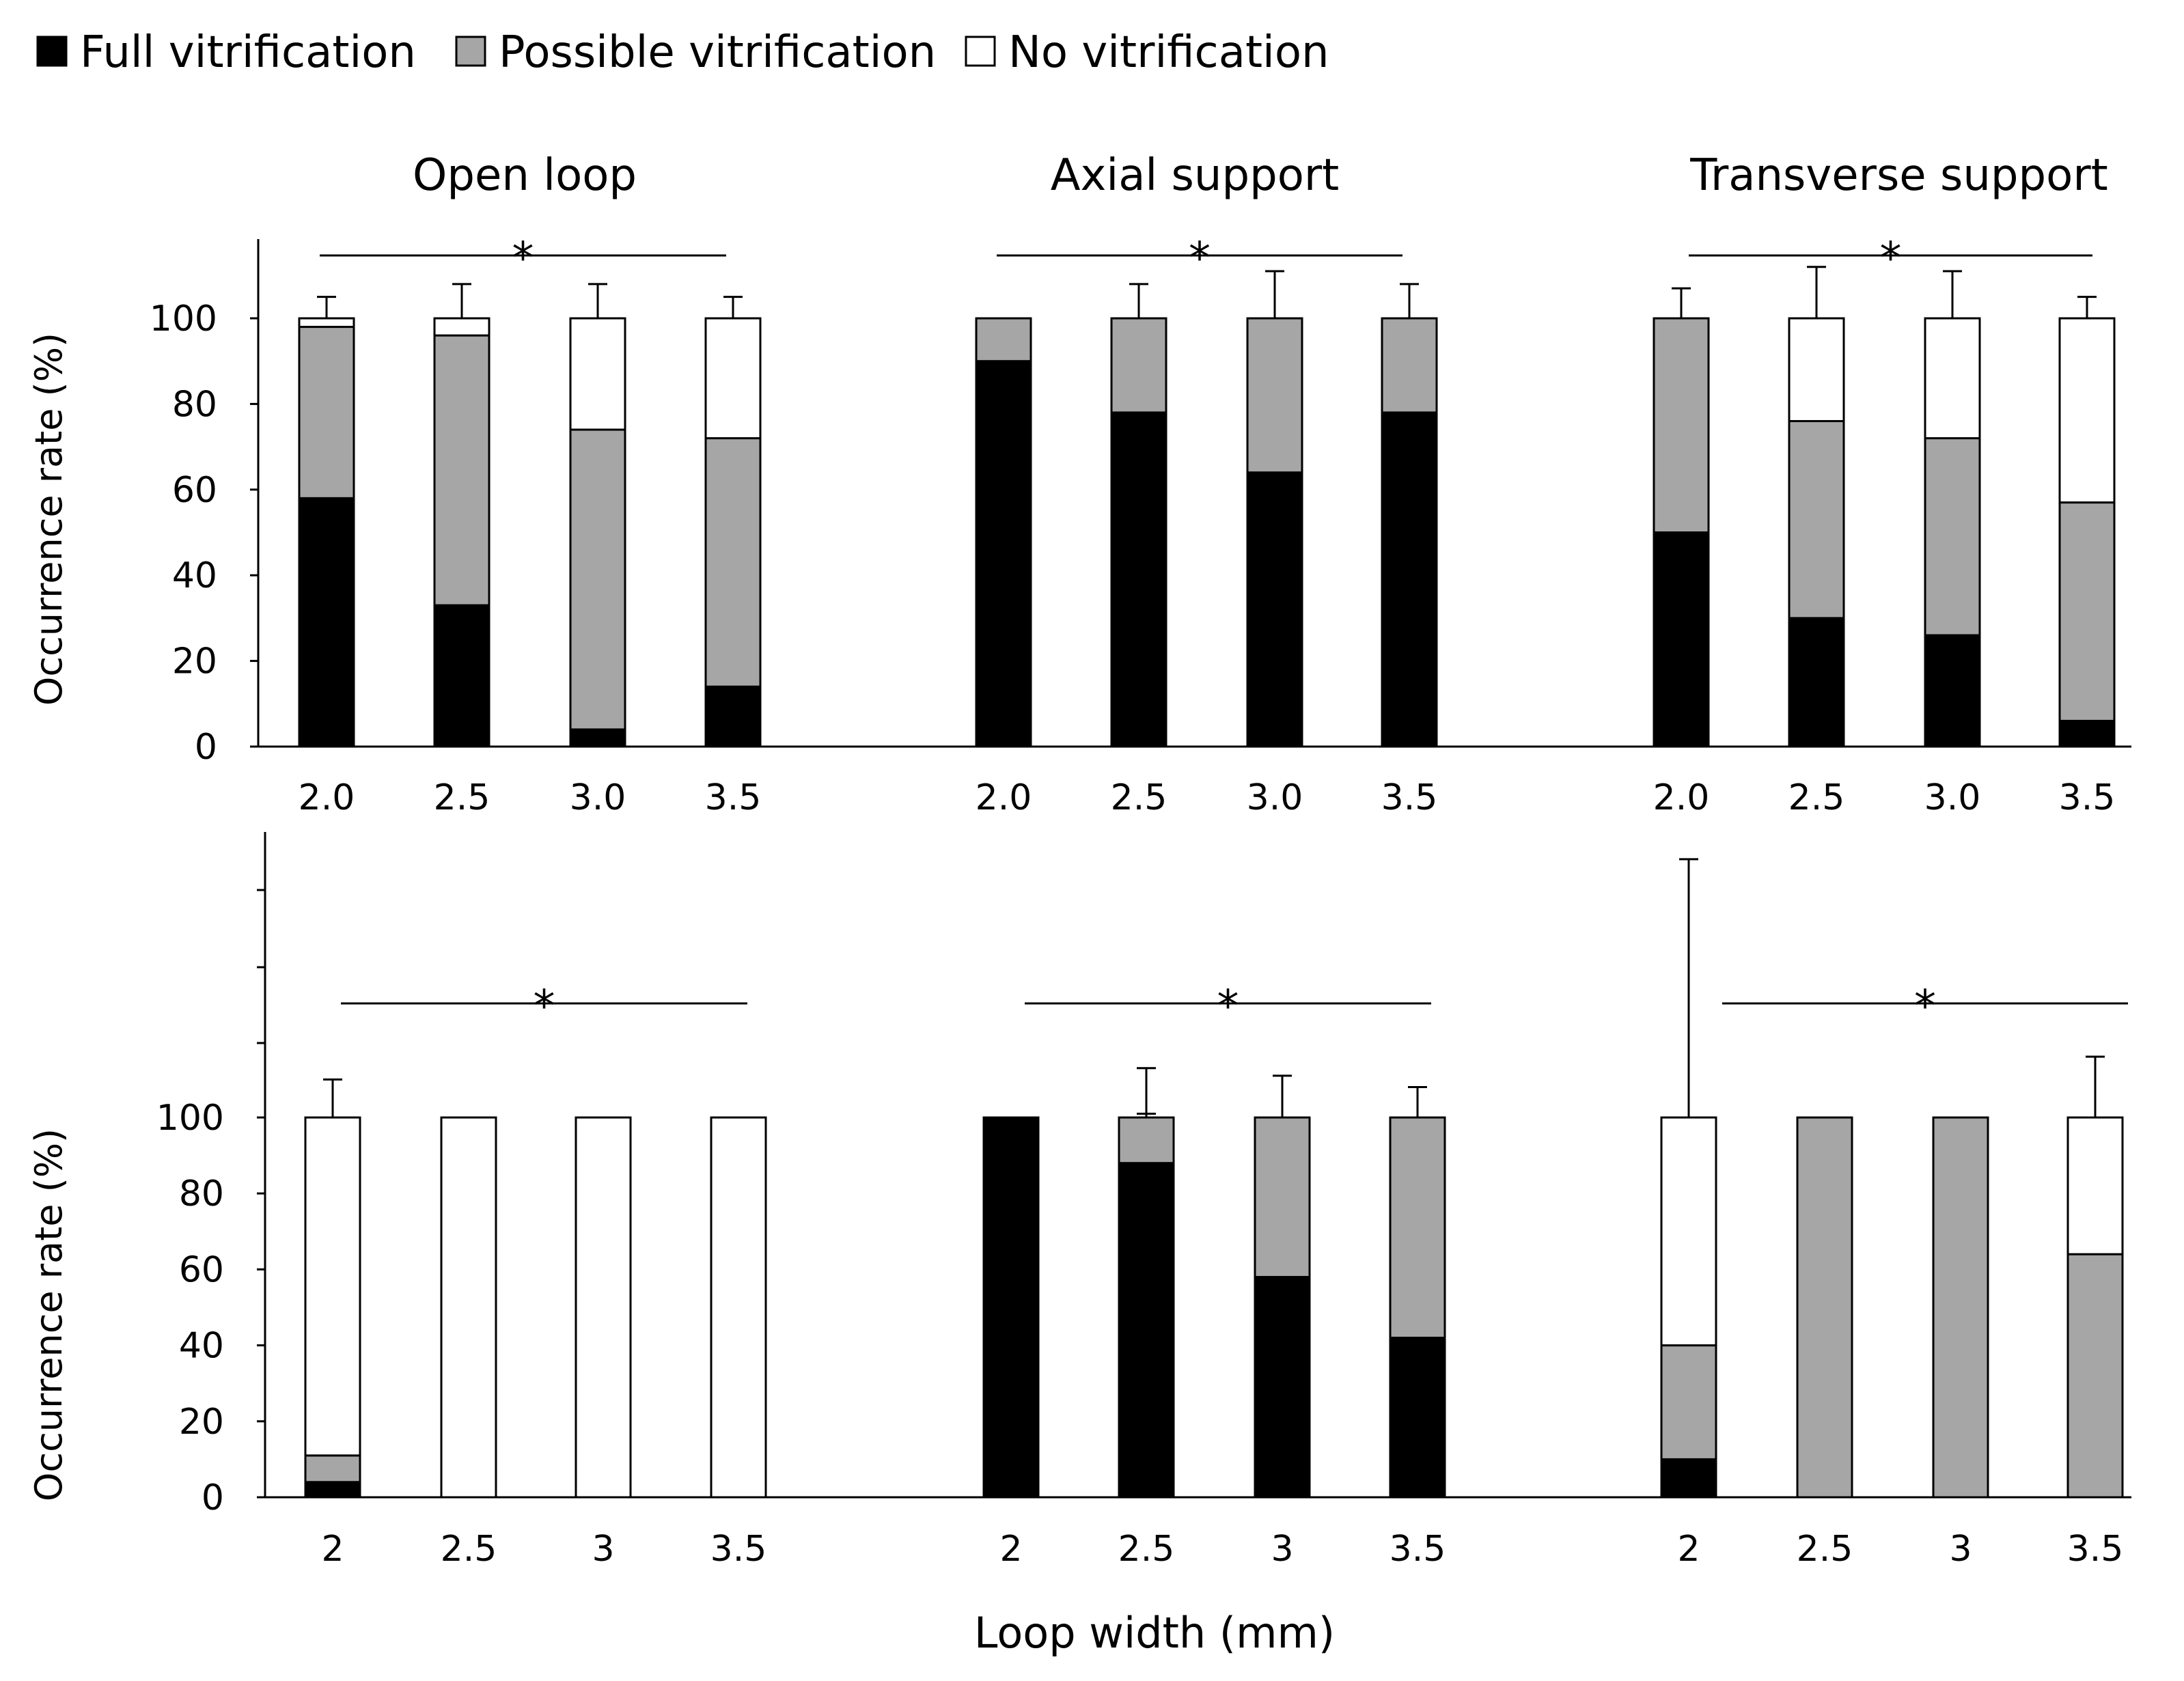 Image resolution: width=2184 pixels, height=1681 pixels. I want to click on panel-group: Axial support * 2.0 2.5 3.0 3.5, so click(1206, 484).